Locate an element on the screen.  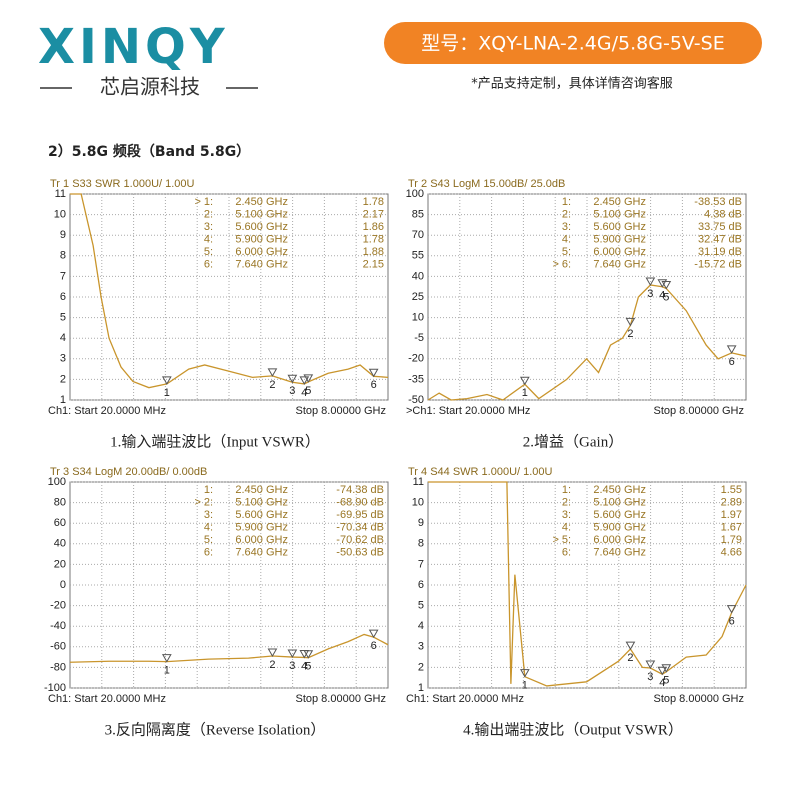
marker-value: -69.95 dB is located at coordinates (360, 515).